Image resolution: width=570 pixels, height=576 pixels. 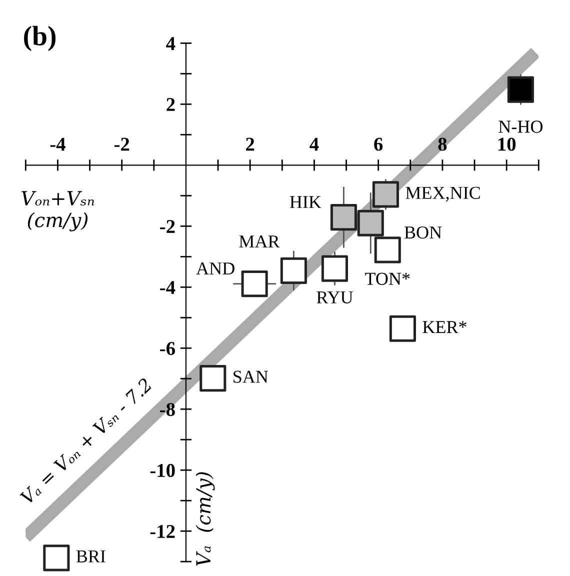 I want to click on chart-title: (b), so click(x=40, y=39).